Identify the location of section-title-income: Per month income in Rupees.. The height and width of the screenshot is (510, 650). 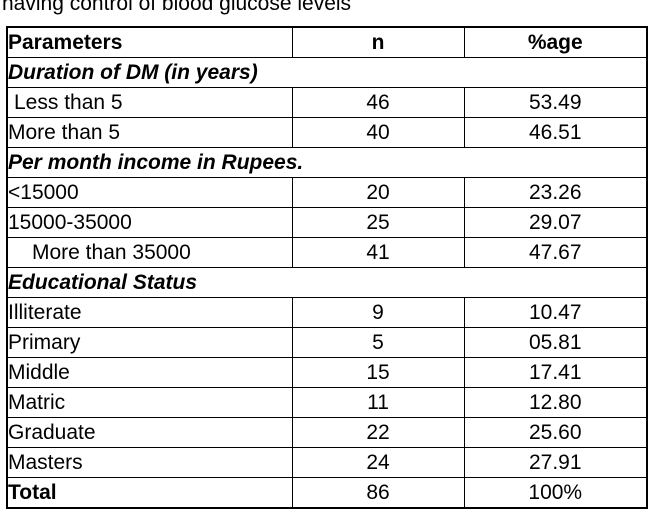
(327, 162).